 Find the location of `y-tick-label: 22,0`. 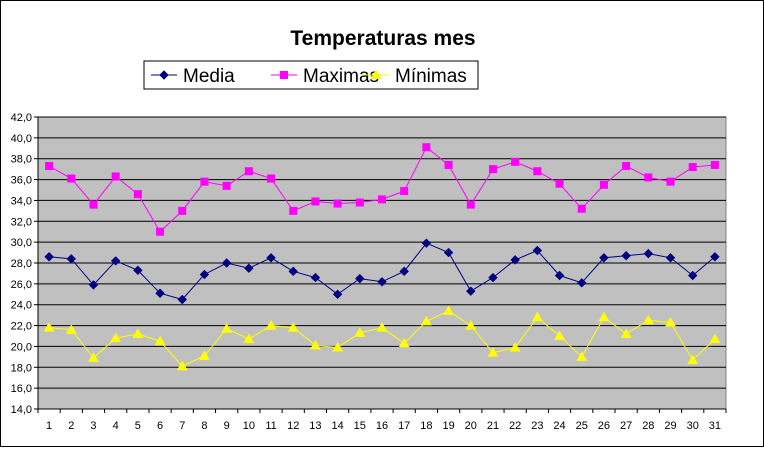

y-tick-label: 22,0 is located at coordinates (21, 327).